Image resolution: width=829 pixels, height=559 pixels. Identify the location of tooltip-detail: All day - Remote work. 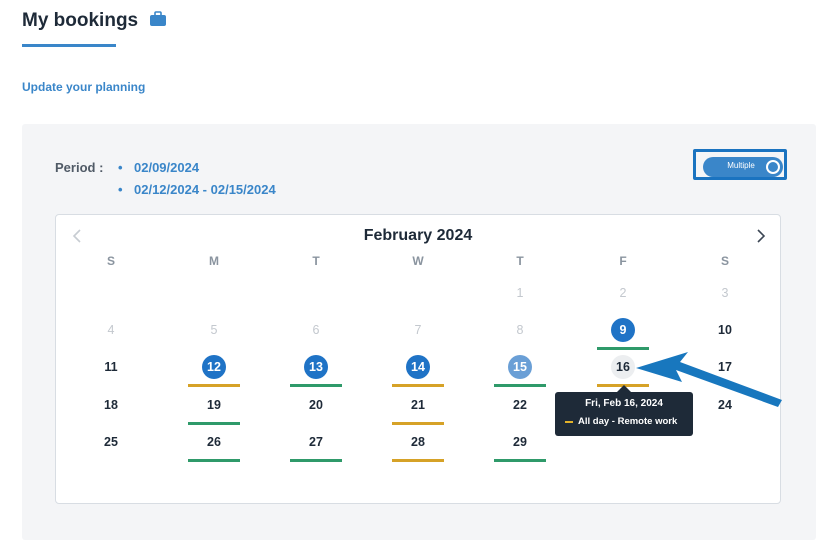
(628, 421).